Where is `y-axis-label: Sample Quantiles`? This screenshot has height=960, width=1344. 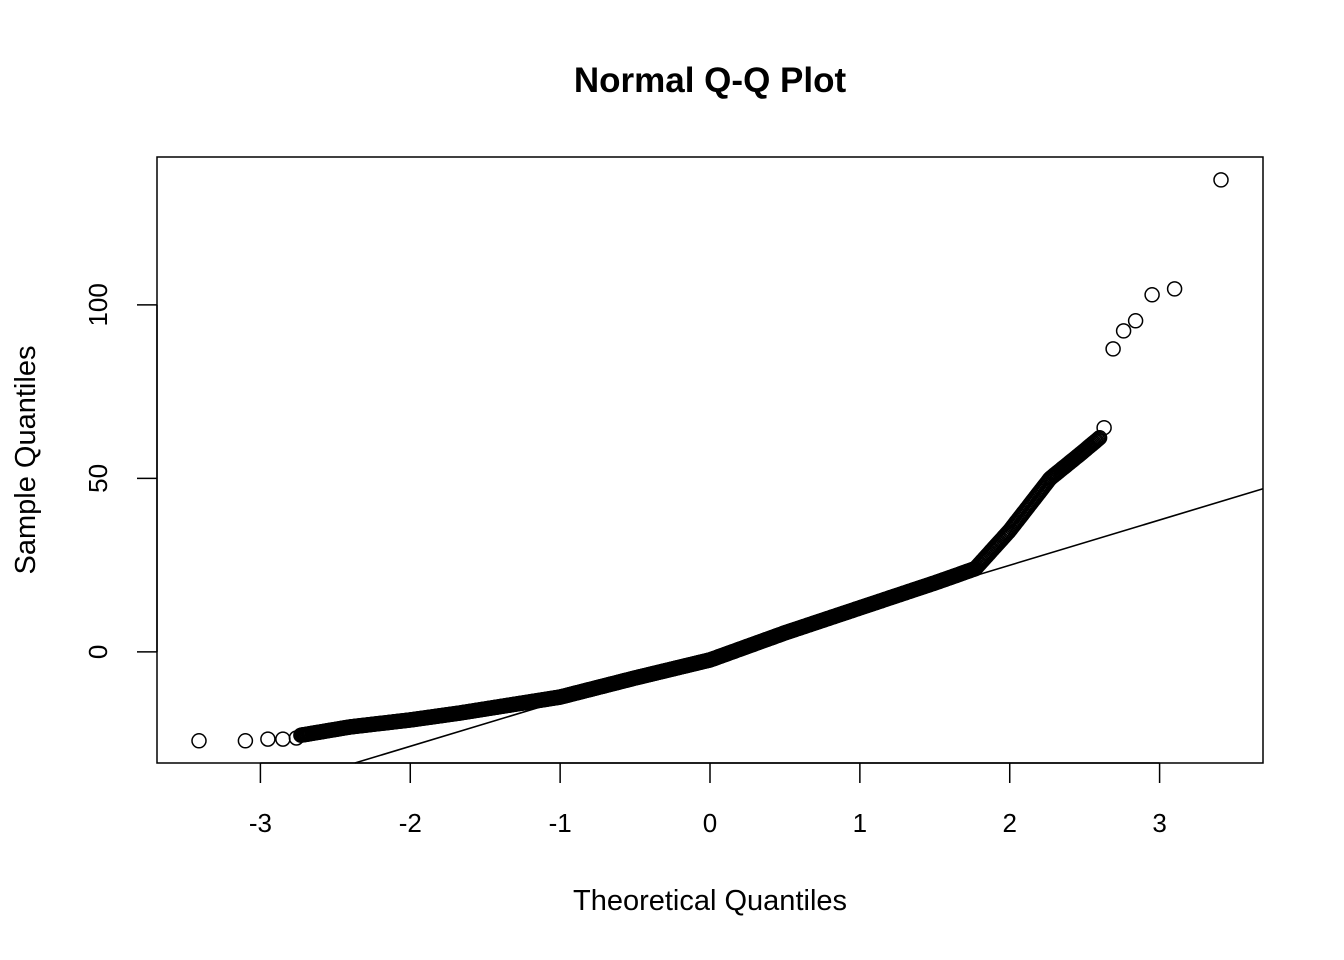 y-axis-label: Sample Quantiles is located at coordinates (26, 460).